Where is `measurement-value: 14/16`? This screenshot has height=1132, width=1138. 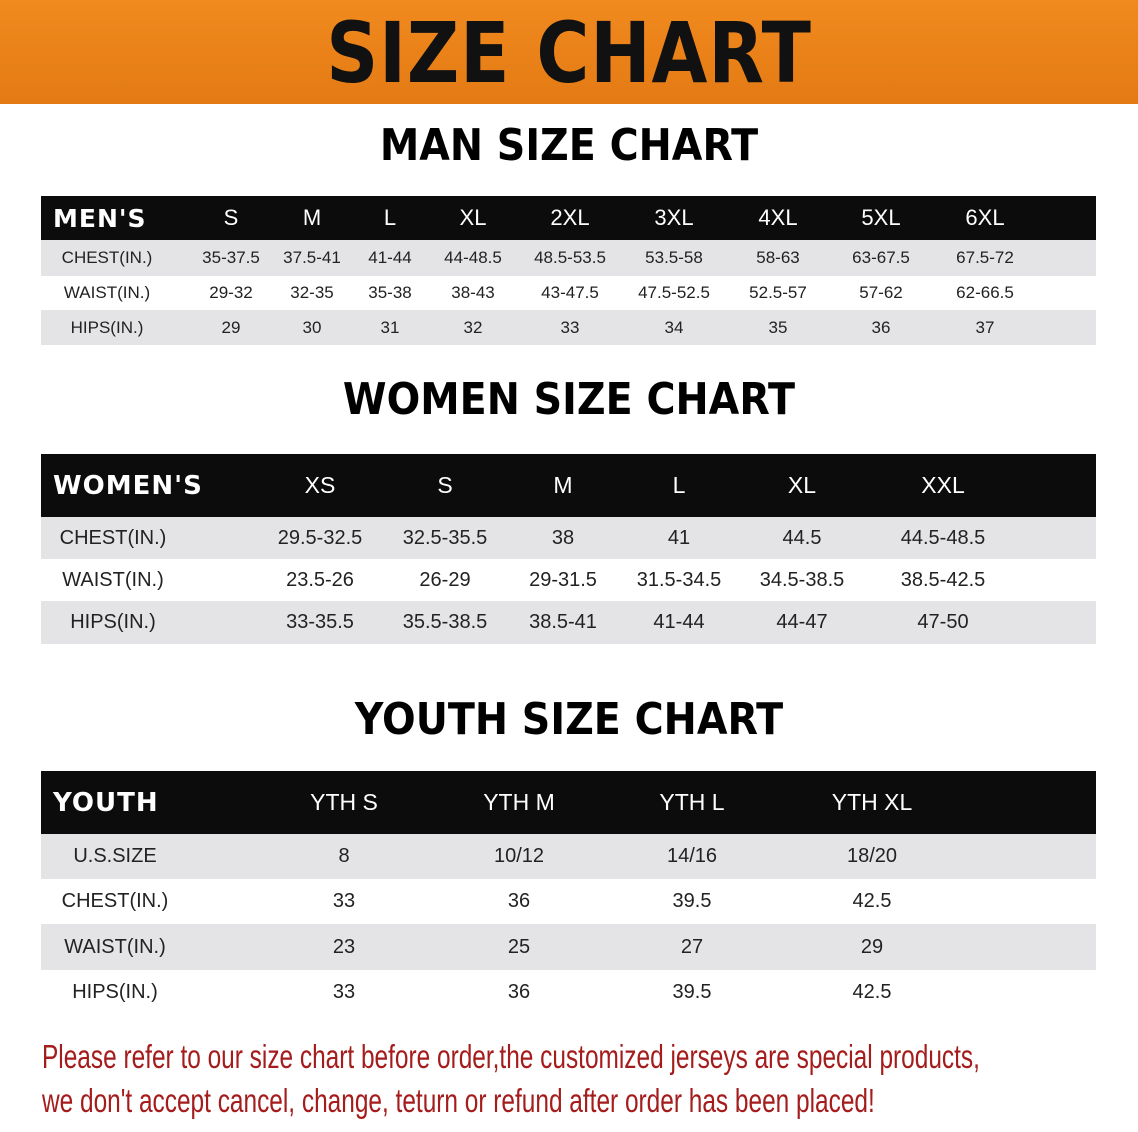
measurement-value: 14/16 is located at coordinates (692, 856).